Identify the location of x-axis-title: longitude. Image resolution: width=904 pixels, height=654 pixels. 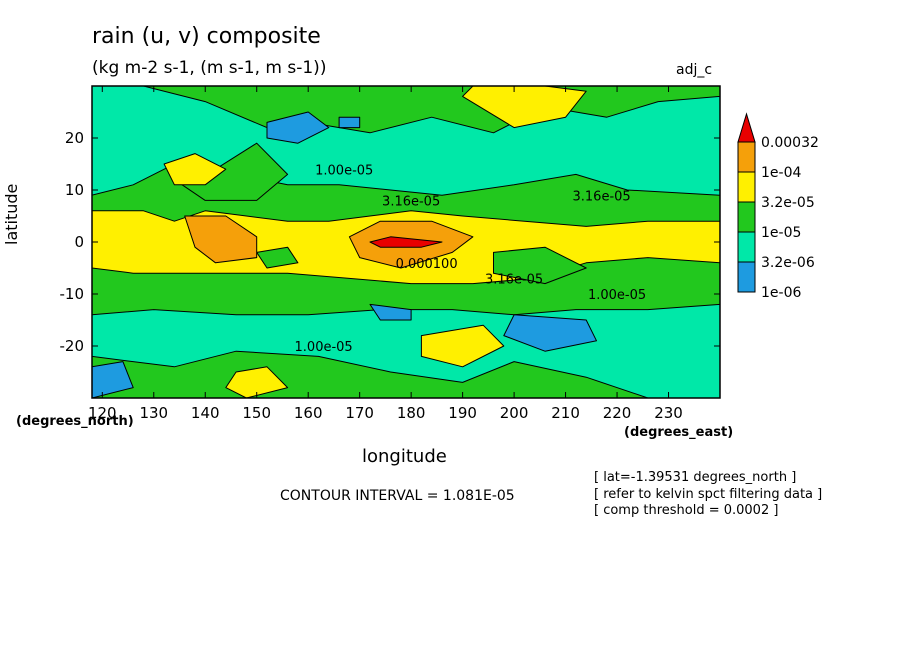
(404, 456).